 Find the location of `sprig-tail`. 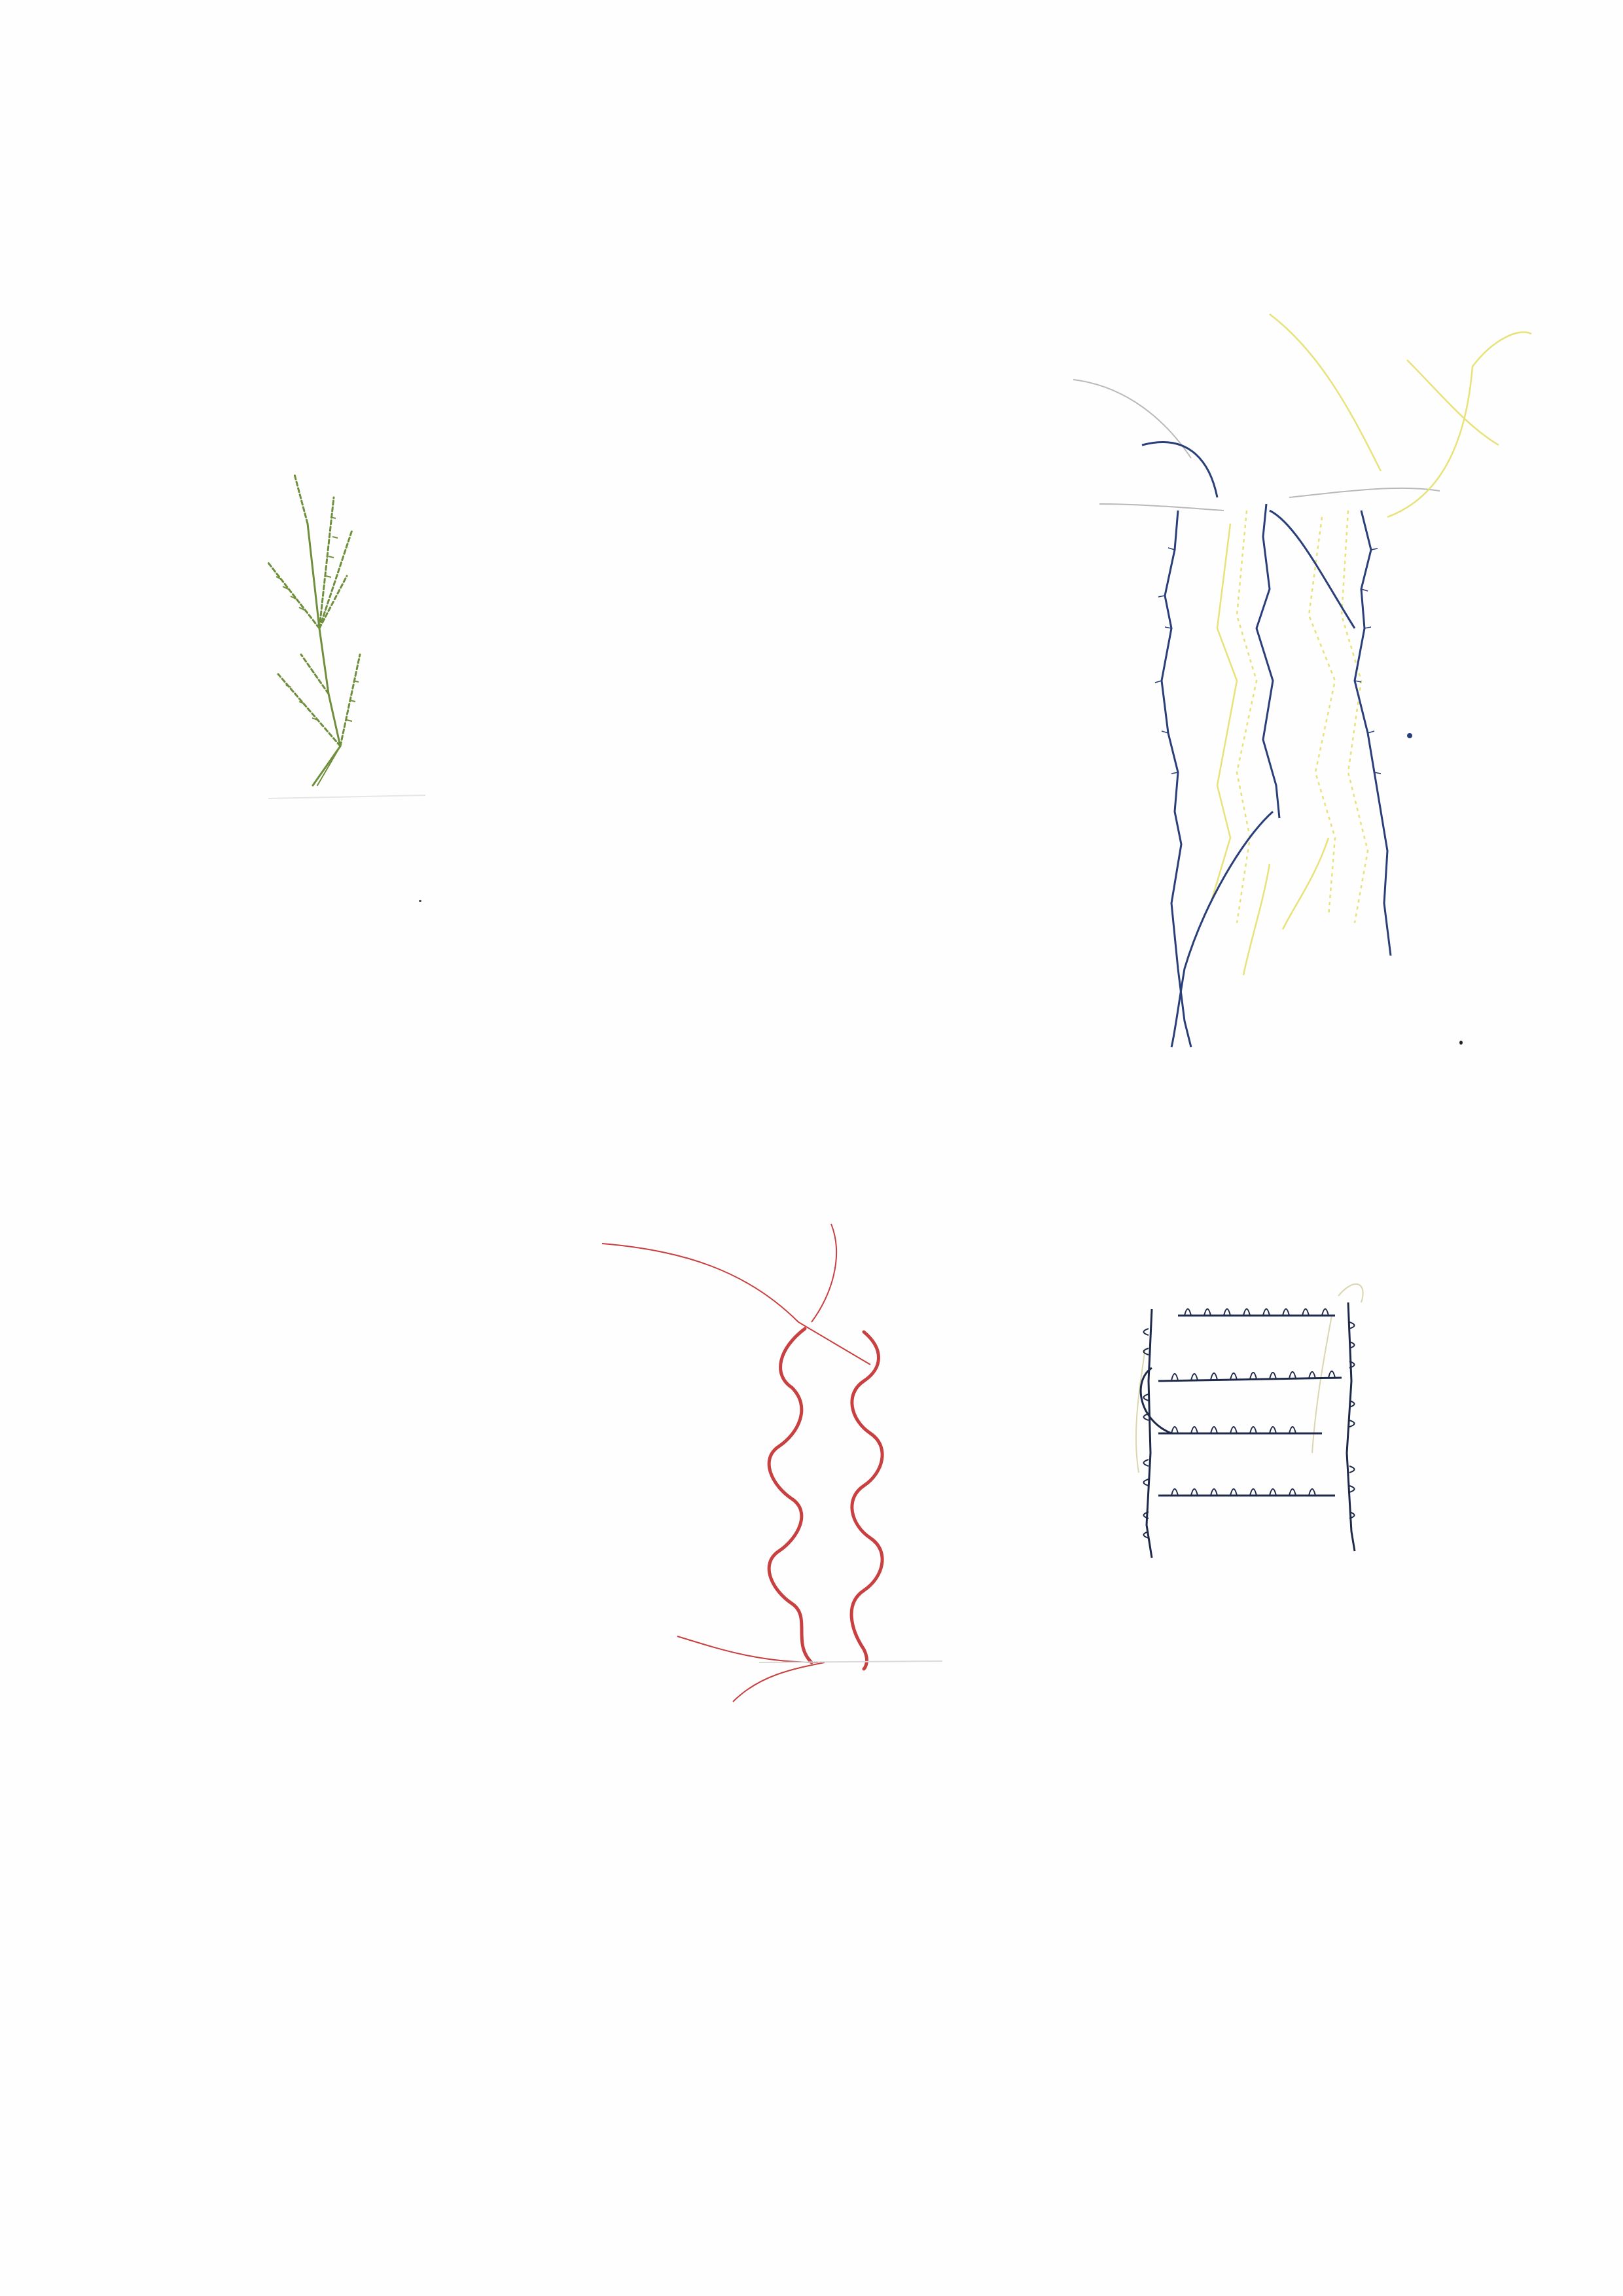

sprig-tail is located at coordinates (329, 765).